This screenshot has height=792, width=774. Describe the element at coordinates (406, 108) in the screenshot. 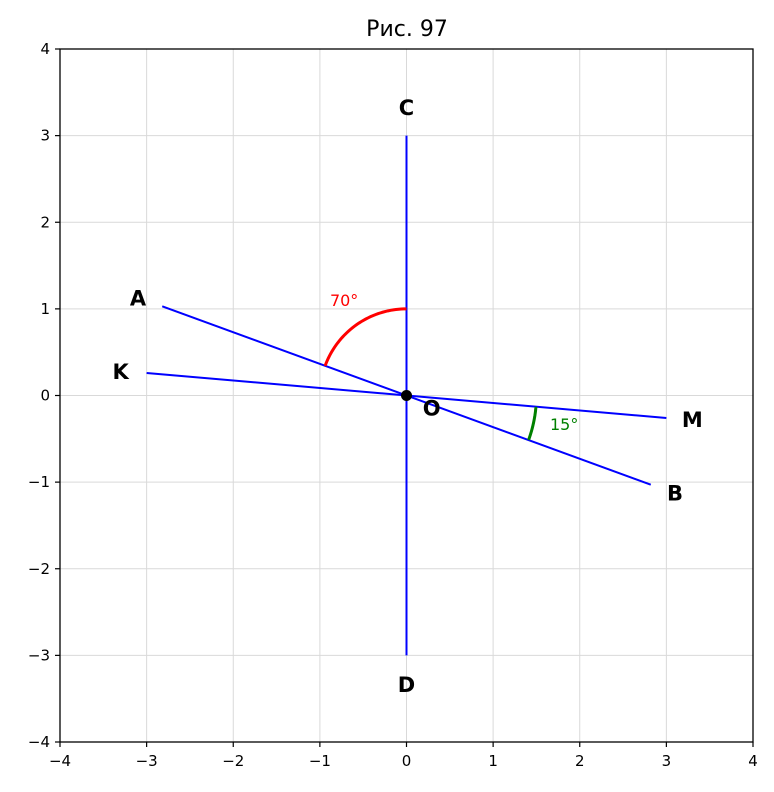

I see `point-label-c: C` at that location.